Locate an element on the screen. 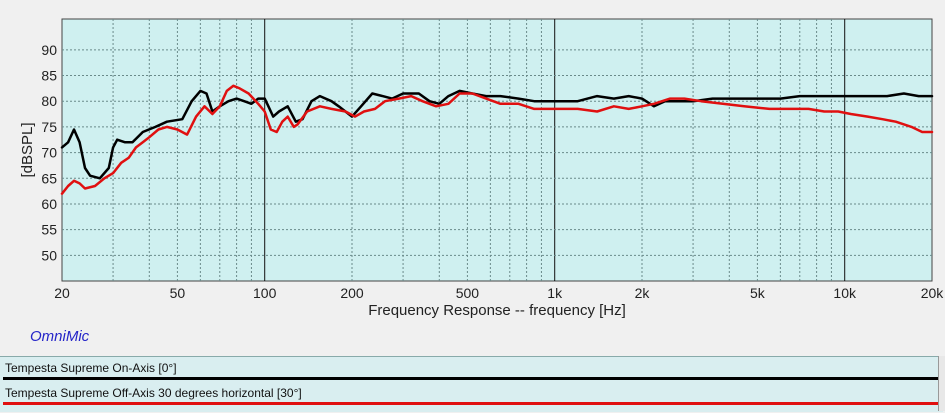  y-tick-label: 55 is located at coordinates (49, 230).